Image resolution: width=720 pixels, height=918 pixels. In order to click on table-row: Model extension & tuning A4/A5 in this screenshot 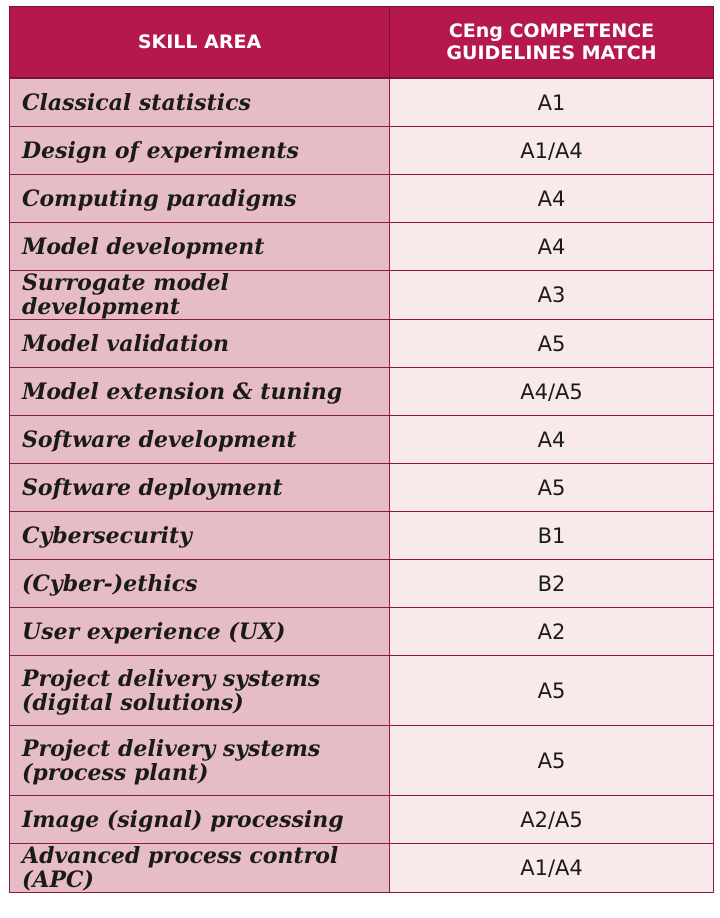, I will do `click(361, 391)`.